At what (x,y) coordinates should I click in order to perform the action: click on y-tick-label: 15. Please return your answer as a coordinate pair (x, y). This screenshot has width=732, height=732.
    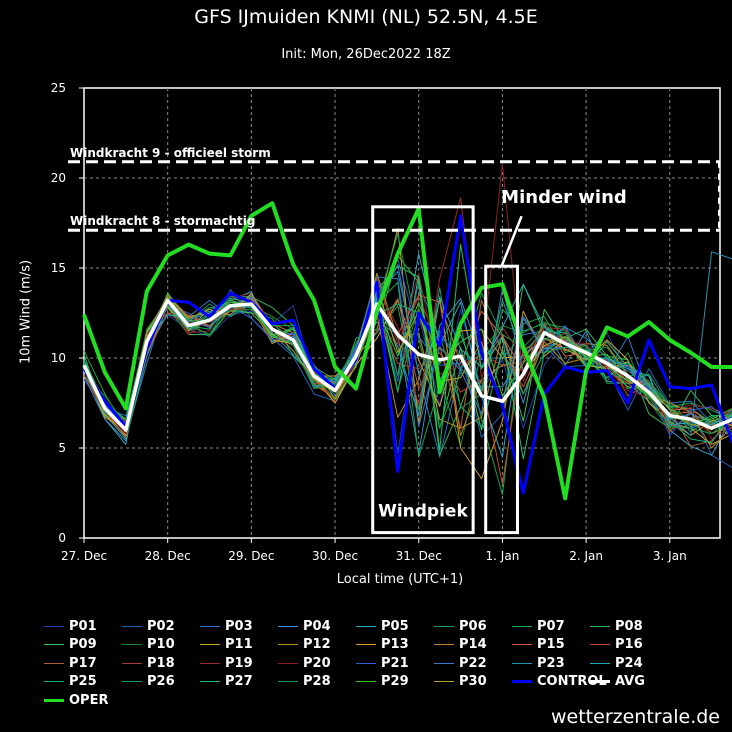
    Looking at the image, I should click on (58, 268).